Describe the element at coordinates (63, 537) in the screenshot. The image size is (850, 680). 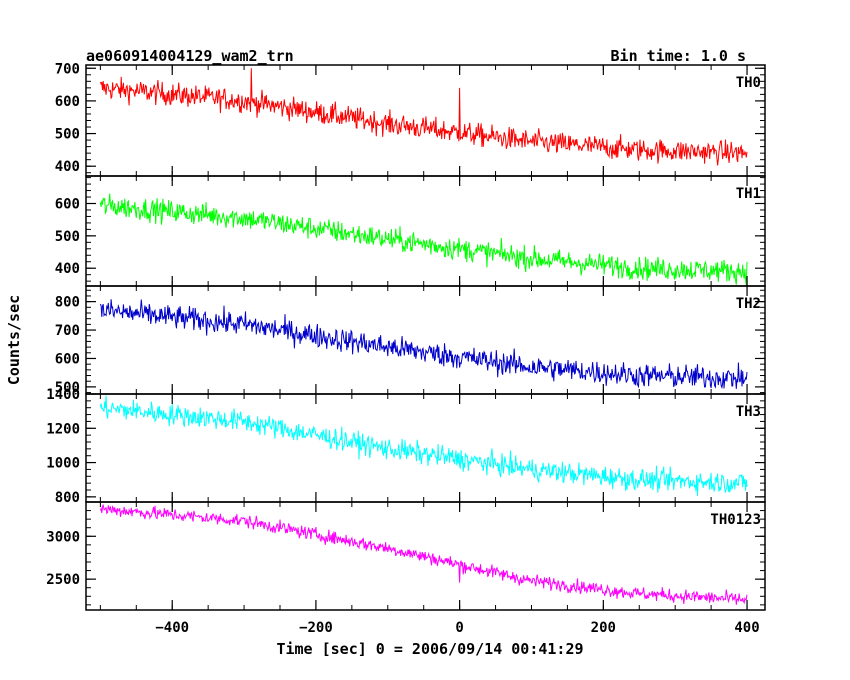
I see `y-tick-label: 3000` at that location.